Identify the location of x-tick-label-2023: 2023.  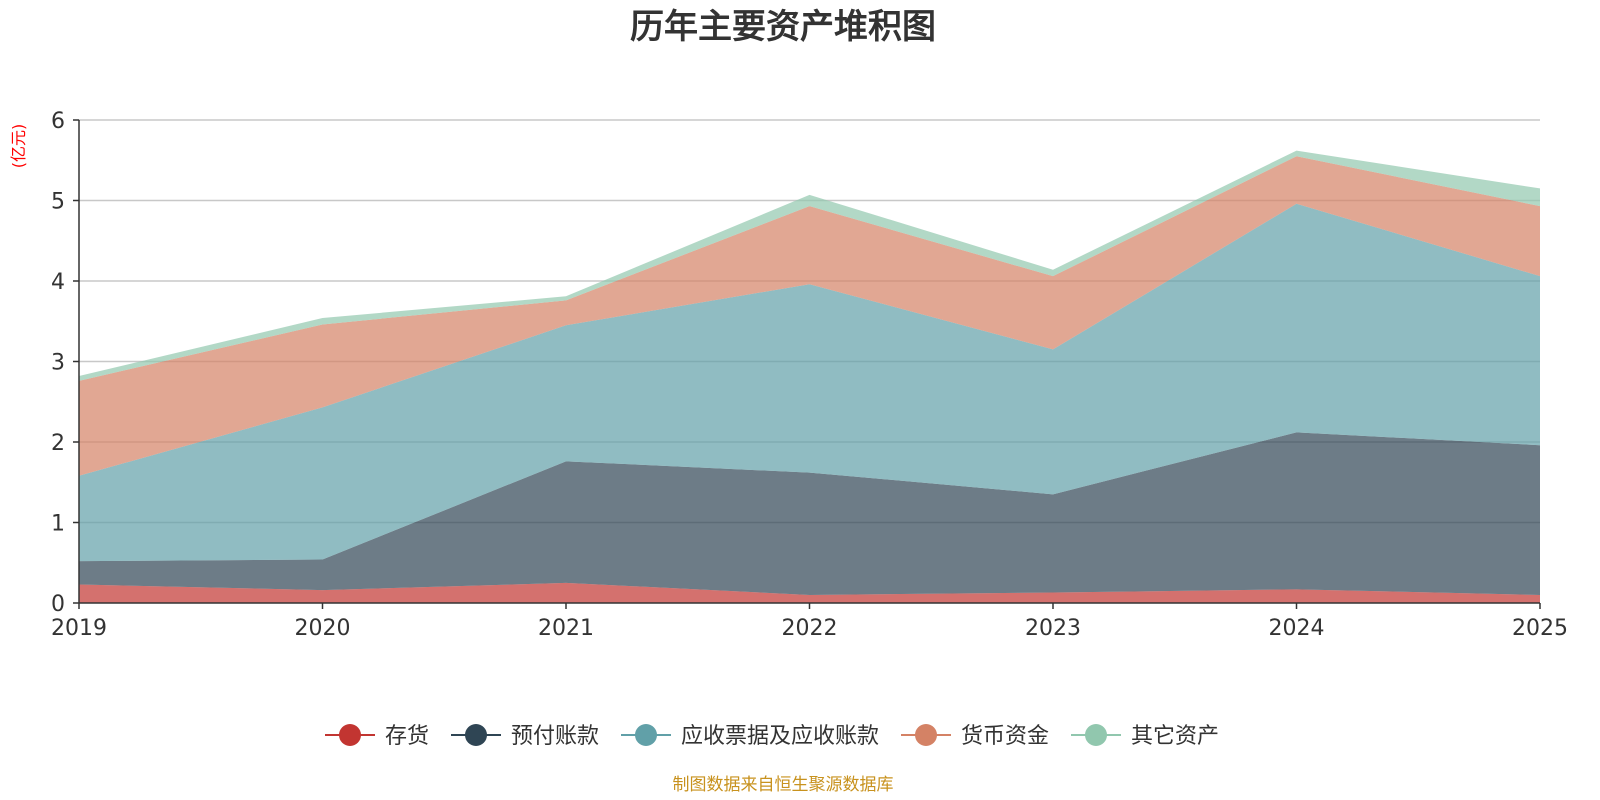
(1053, 628).